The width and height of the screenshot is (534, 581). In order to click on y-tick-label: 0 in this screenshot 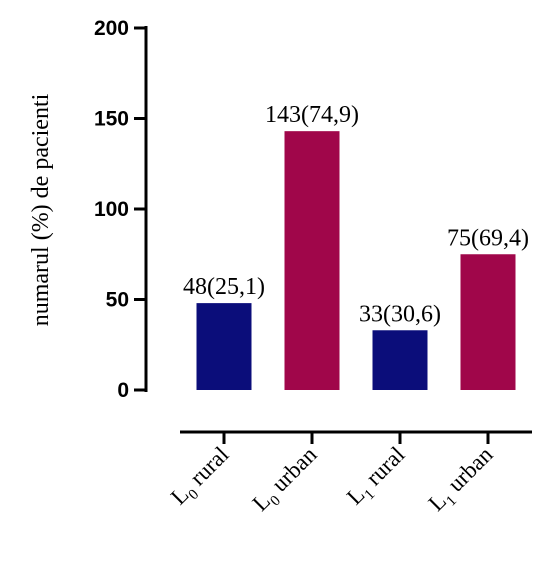, I will do `click(123, 390)`.